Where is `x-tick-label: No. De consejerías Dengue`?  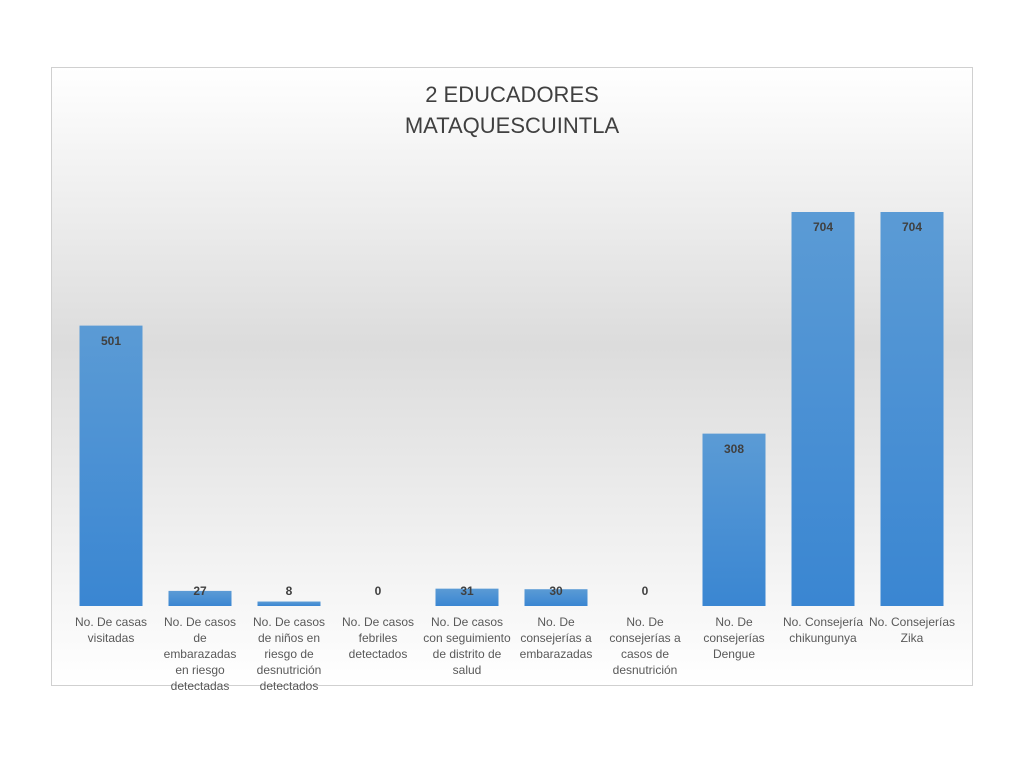 x-tick-label: No. De consejerías Dengue is located at coordinates (734, 638).